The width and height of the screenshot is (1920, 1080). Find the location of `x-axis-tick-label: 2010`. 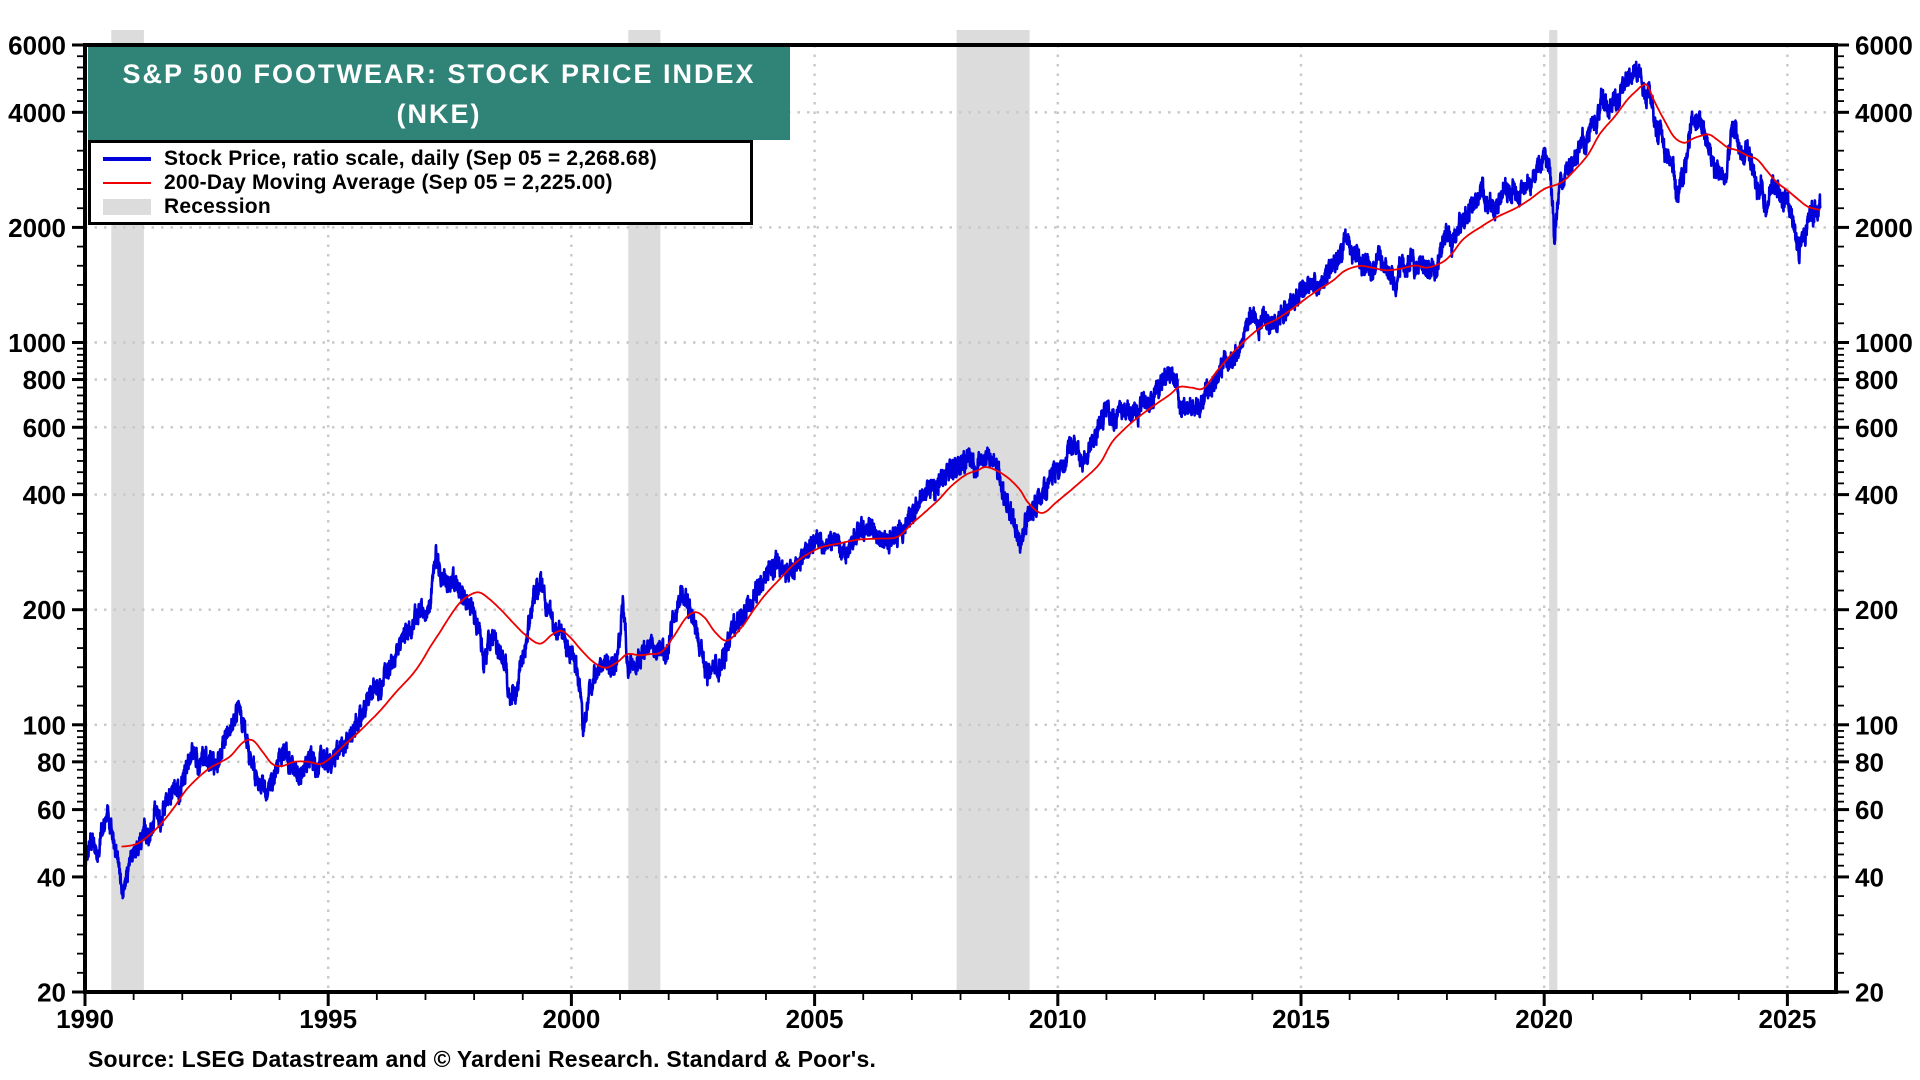

x-axis-tick-label: 2010 is located at coordinates (1058, 1019).